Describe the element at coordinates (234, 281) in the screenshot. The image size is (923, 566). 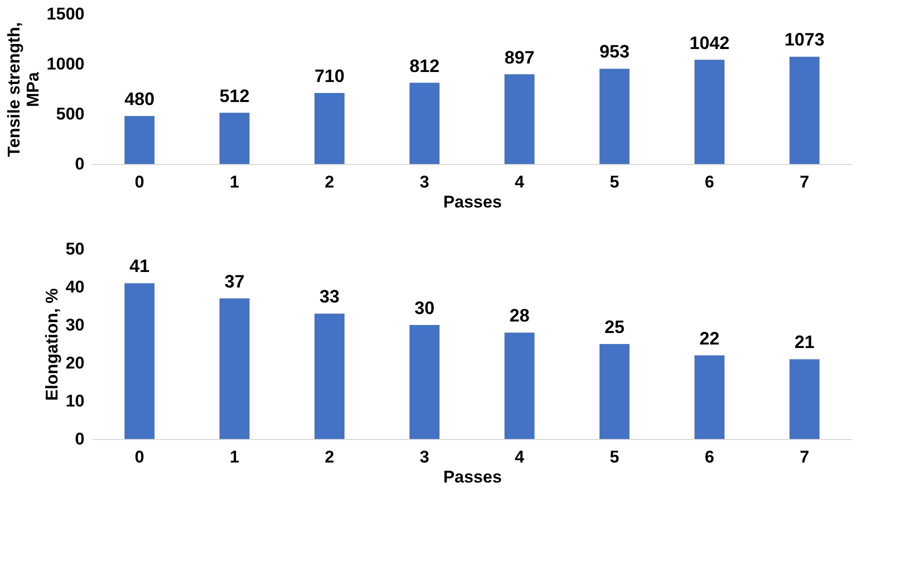
I see `data-label: 37` at that location.